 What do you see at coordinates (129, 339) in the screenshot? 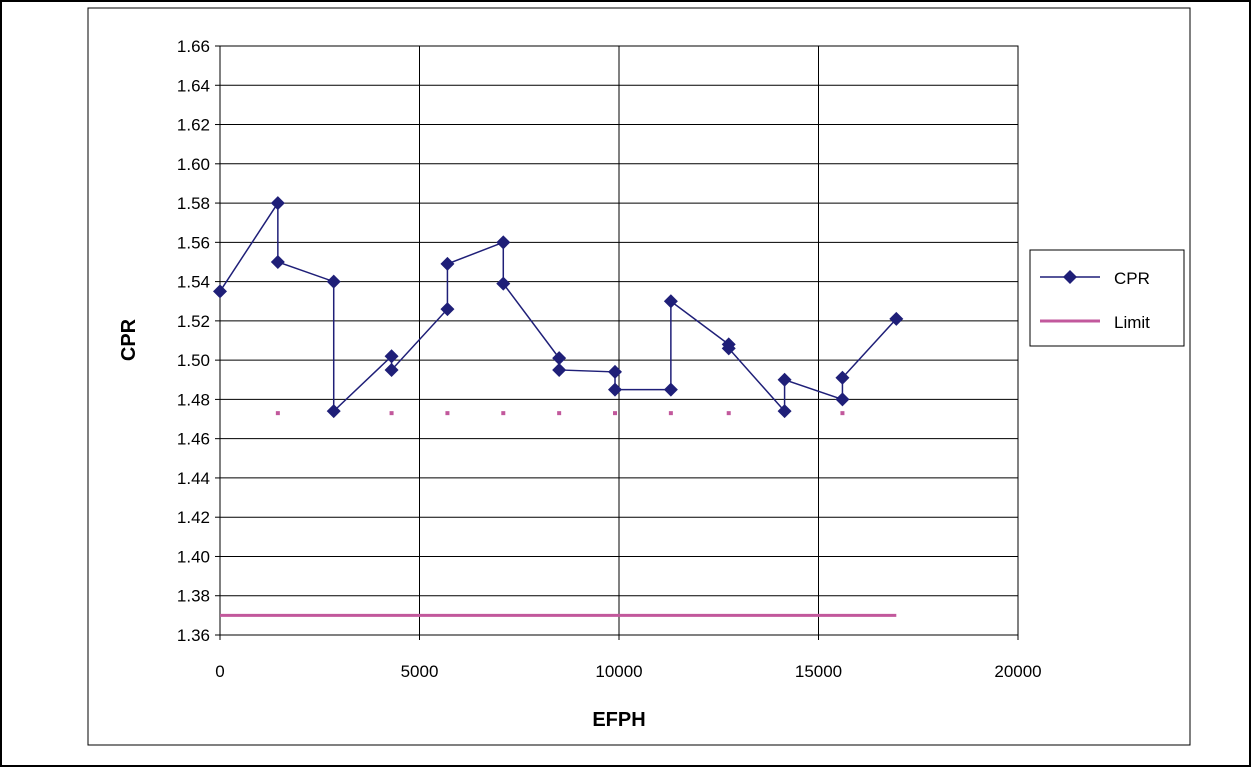
I see `y-axis-title: CPR` at bounding box center [129, 339].